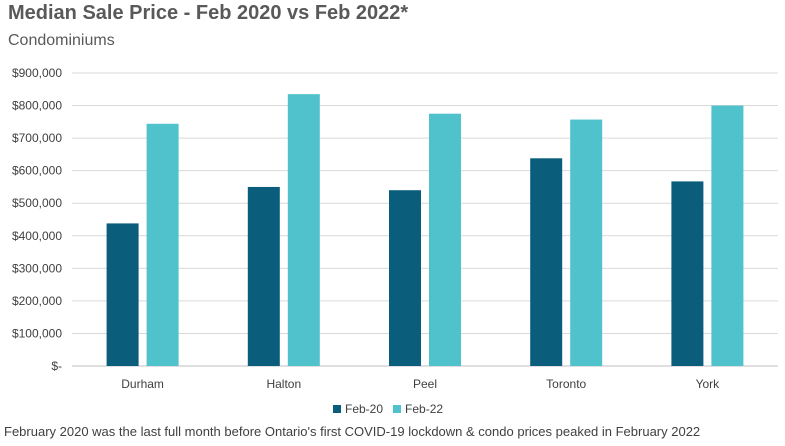 The width and height of the screenshot is (785, 446). I want to click on x-category-label: Halton, so click(283, 384).